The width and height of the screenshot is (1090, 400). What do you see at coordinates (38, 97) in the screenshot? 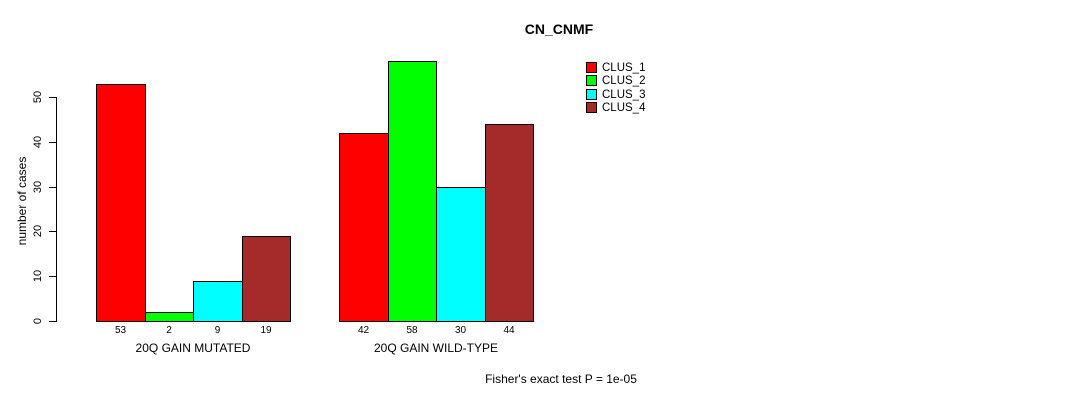
I see `y-tick-label: 50` at bounding box center [38, 97].